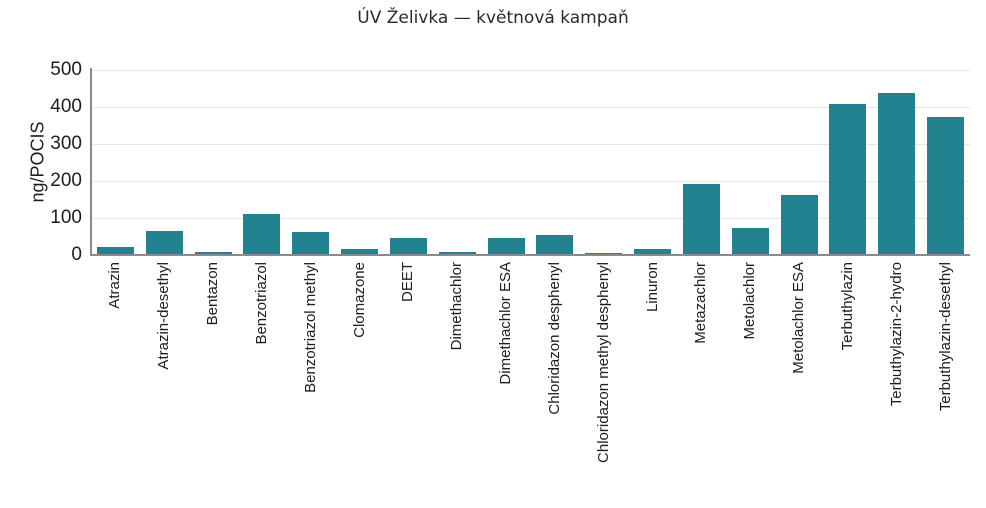 This screenshot has height=508, width=986. I want to click on y-axis-line, so click(91, 162).